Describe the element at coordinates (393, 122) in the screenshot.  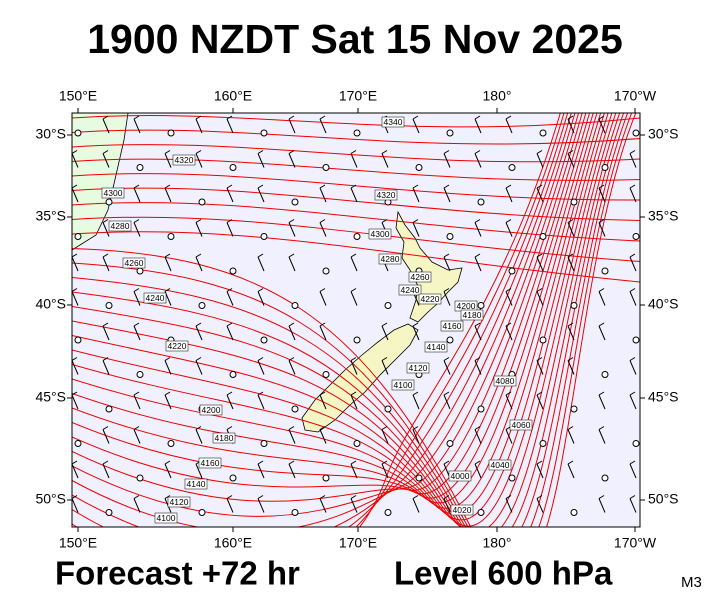
I see `contour-label: 4340` at that location.